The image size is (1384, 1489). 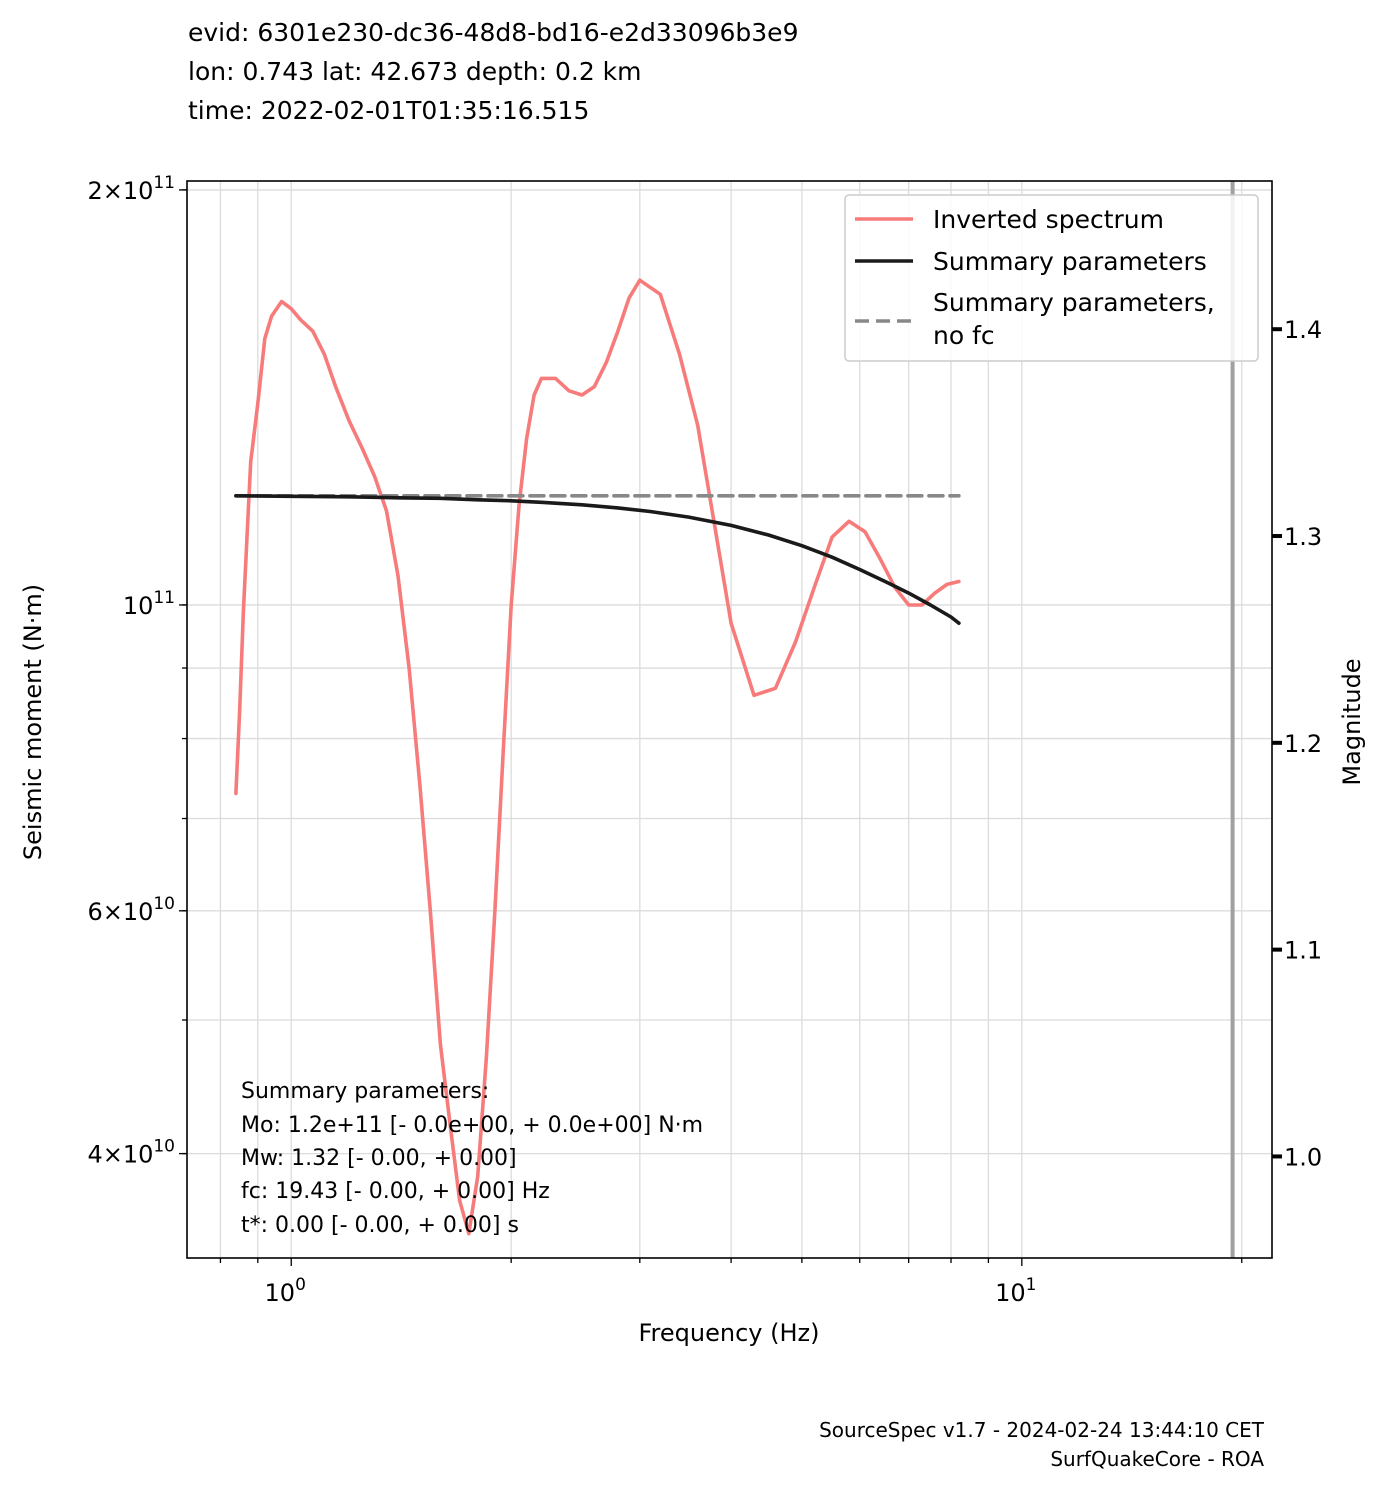 What do you see at coordinates (131, 189) in the screenshot?
I see `y-tick-label: 2×10¹¹` at bounding box center [131, 189].